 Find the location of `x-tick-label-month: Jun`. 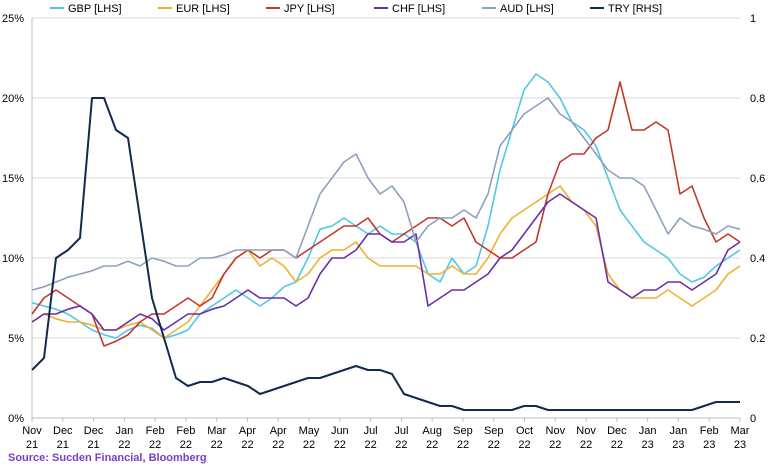

x-tick-label-month: Jun is located at coordinates (340, 431).